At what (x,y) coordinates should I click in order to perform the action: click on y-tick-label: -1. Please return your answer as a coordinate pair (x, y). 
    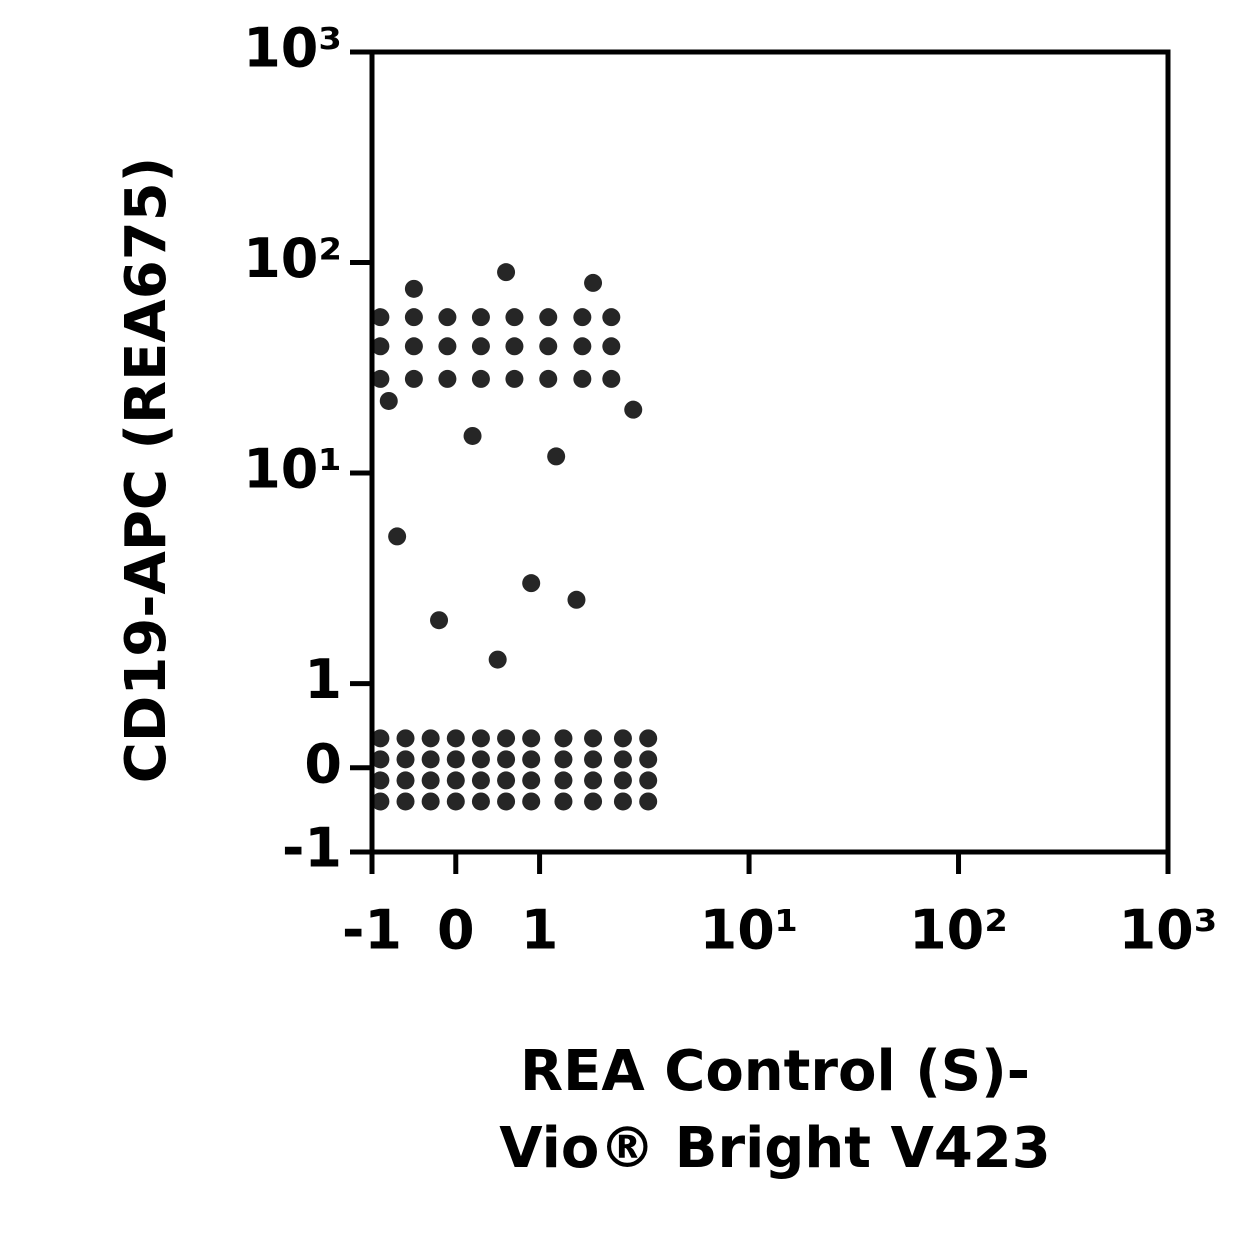
    Looking at the image, I should click on (312, 848).